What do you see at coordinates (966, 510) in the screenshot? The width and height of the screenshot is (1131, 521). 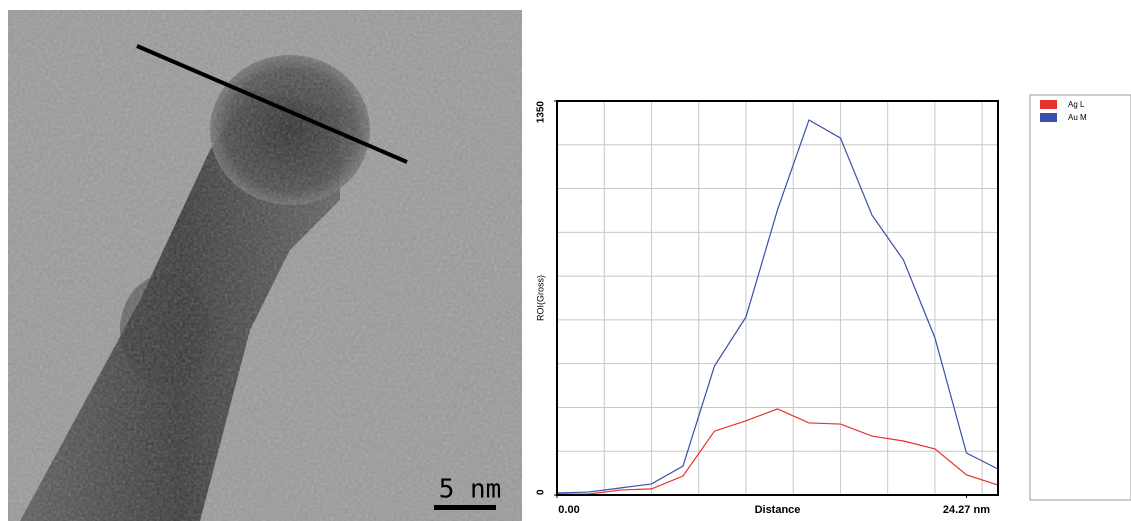 I see `x-tick-label: 24.27 nm` at bounding box center [966, 510].